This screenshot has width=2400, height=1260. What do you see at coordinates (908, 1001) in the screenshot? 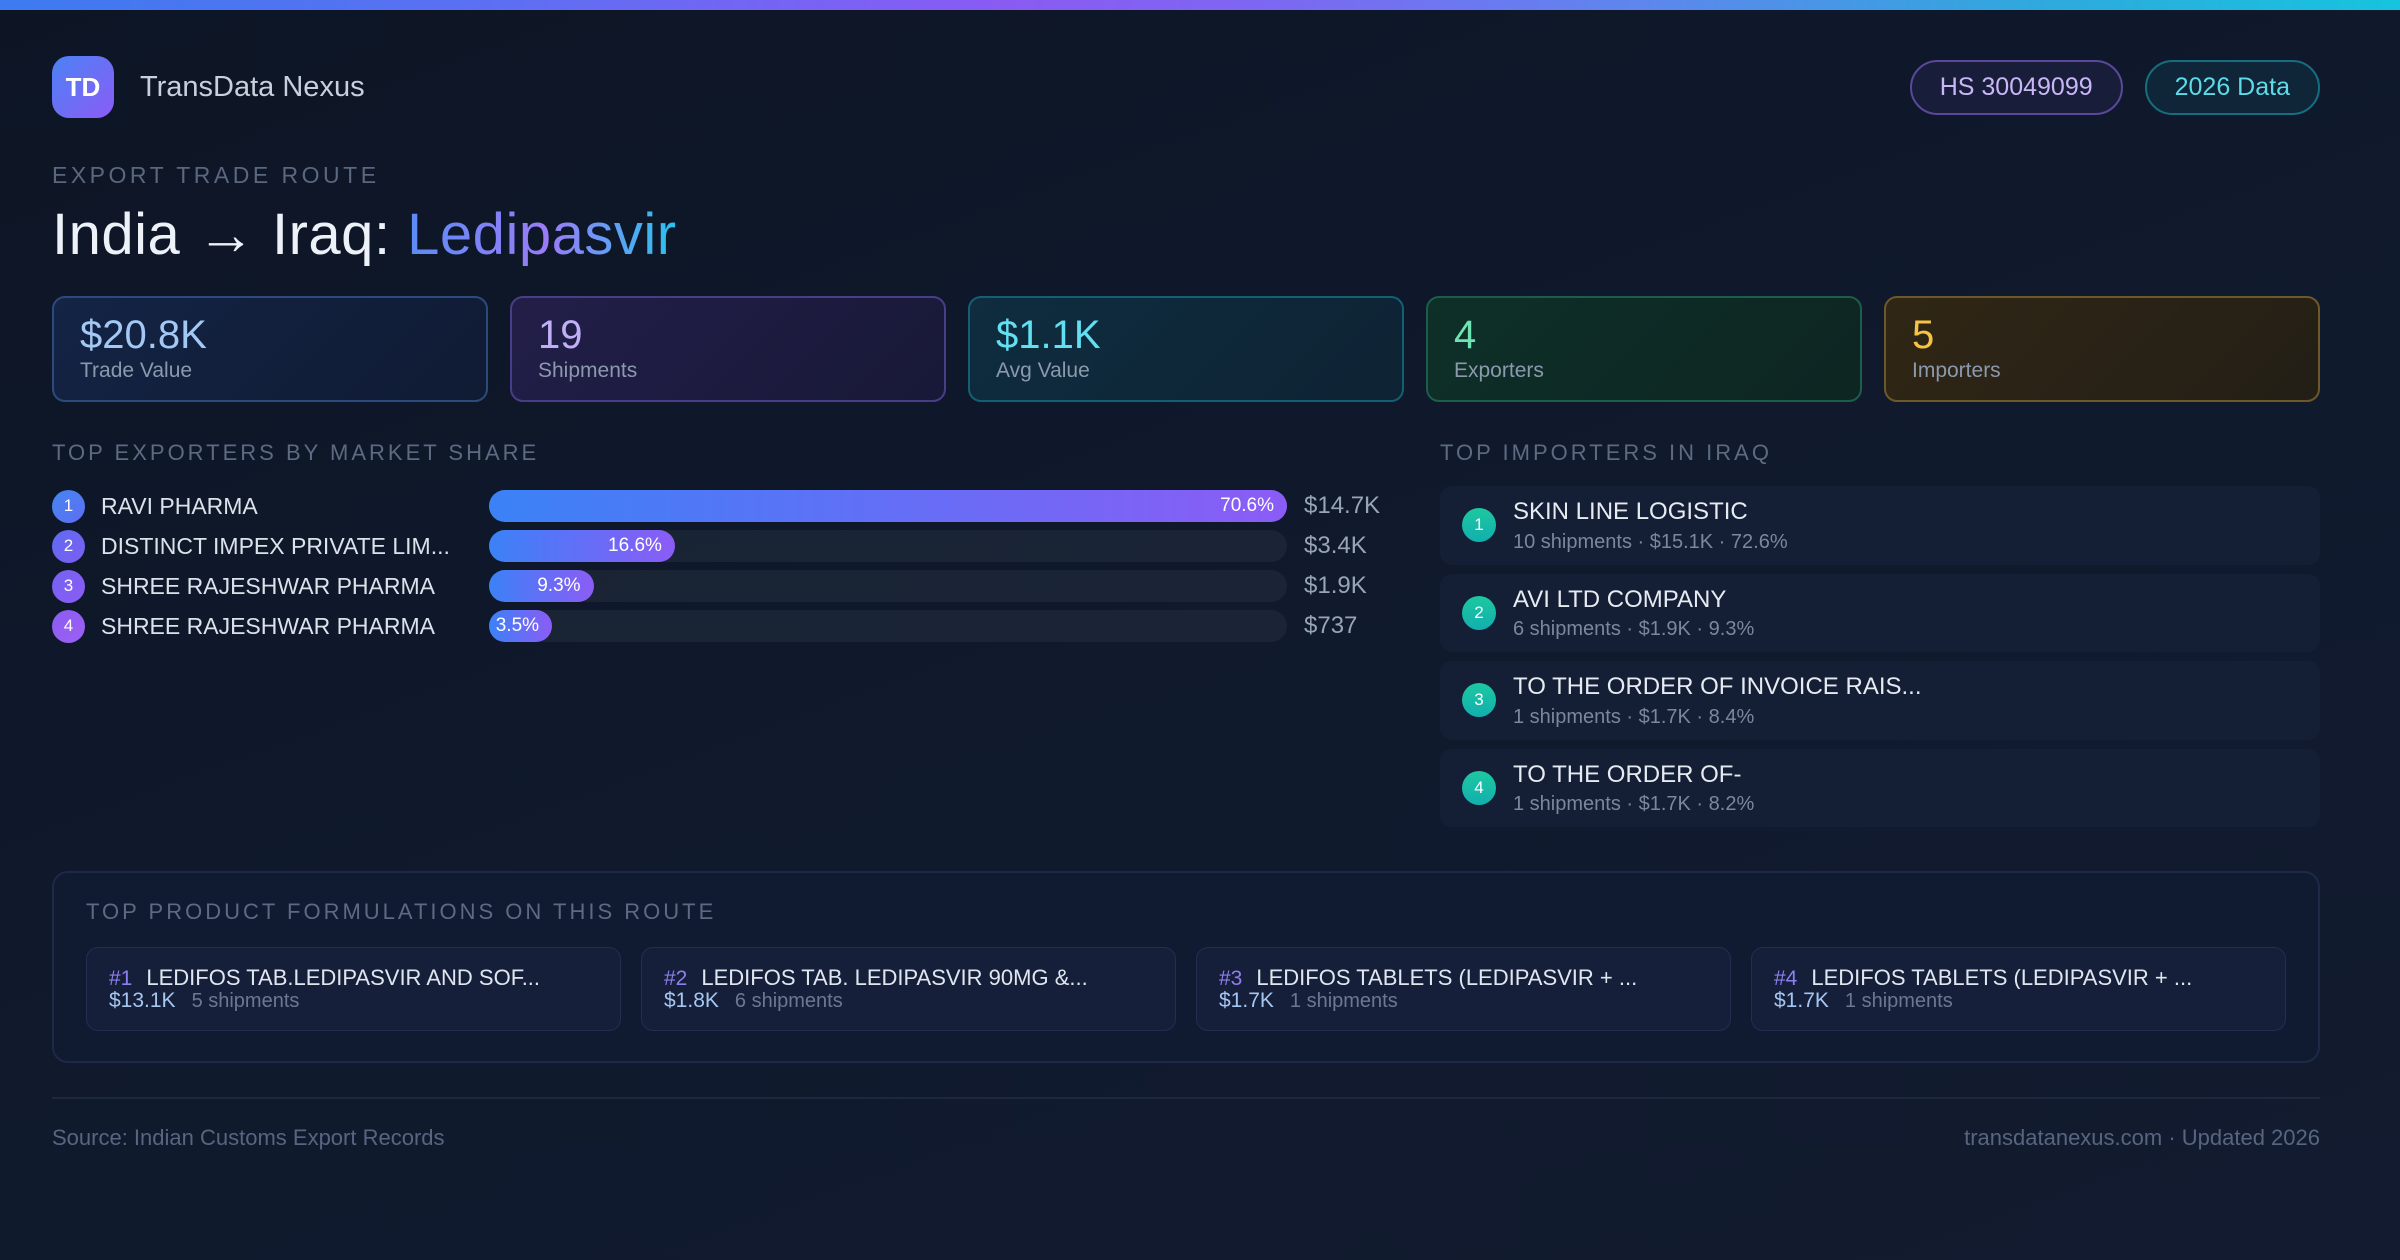
I see `product-stats: $1.8K 6 shipments` at bounding box center [908, 1001].